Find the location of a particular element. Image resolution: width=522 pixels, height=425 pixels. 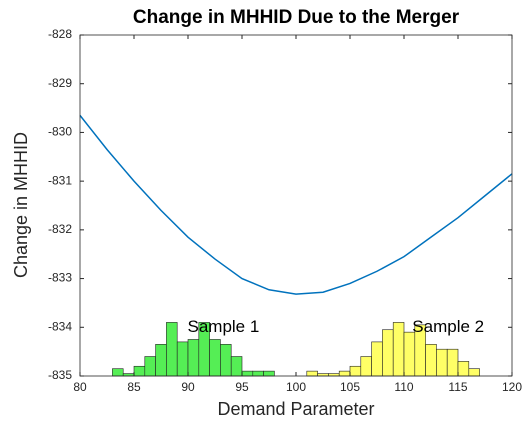

x-tick-label: 95 is located at coordinates (242, 387).